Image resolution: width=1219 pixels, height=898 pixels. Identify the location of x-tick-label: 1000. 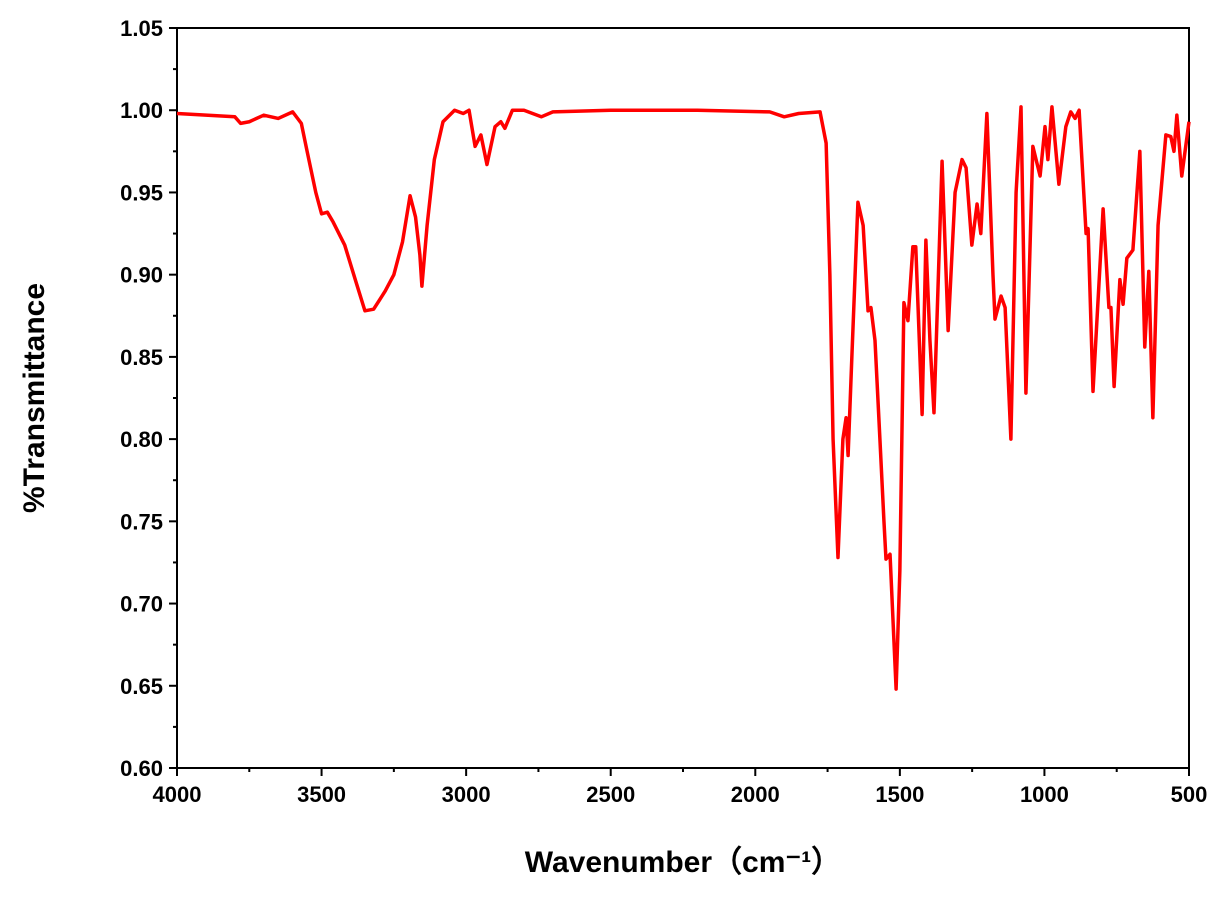
(1044, 794).